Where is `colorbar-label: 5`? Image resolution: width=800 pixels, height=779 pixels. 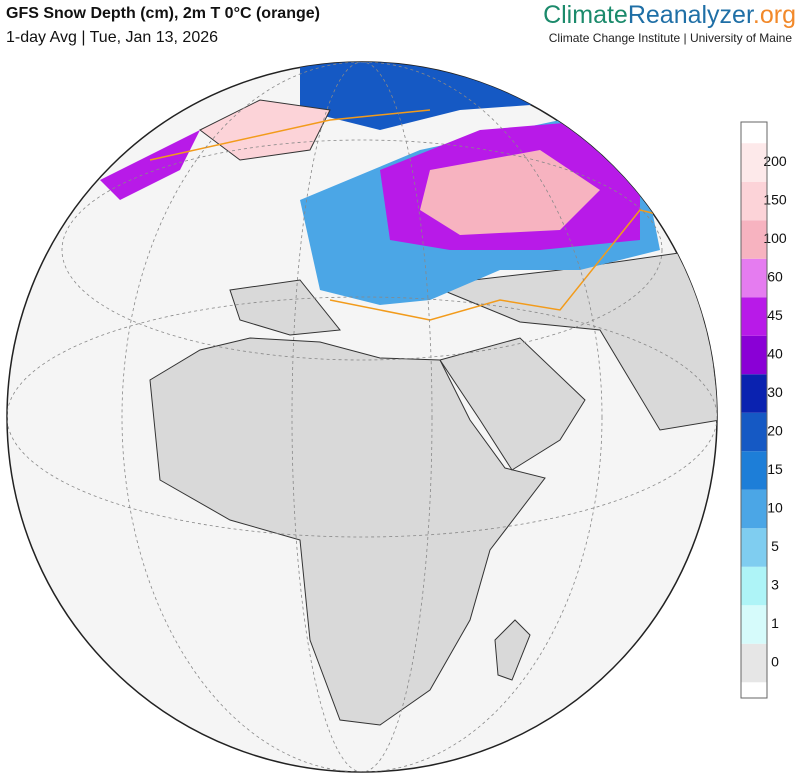
colorbar-label: 5 is located at coordinates (775, 546).